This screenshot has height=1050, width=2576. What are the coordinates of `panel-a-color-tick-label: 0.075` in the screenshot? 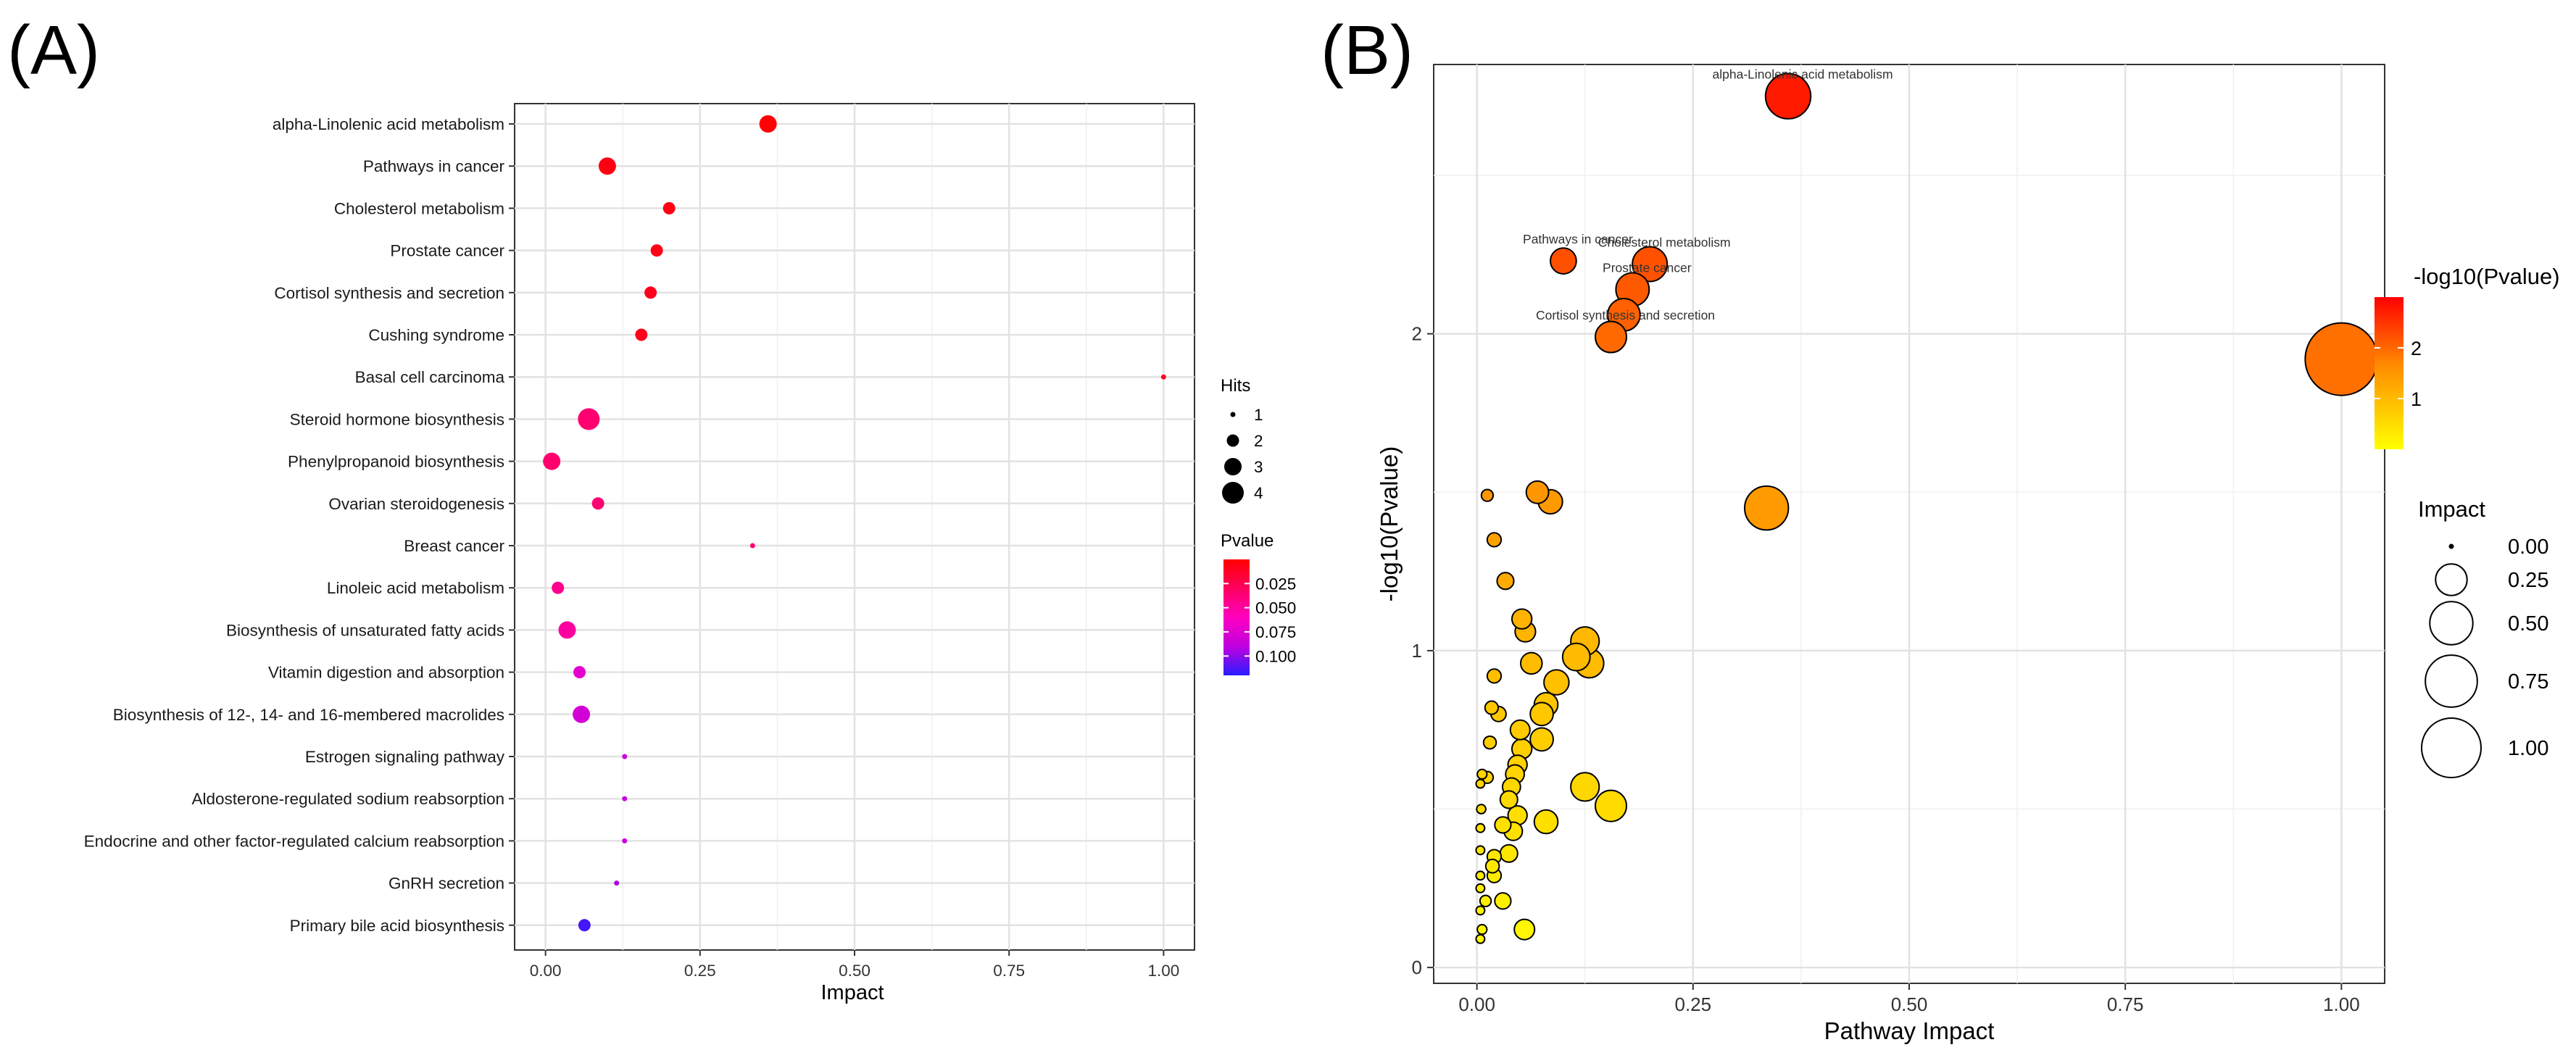 It's located at (1275, 632).